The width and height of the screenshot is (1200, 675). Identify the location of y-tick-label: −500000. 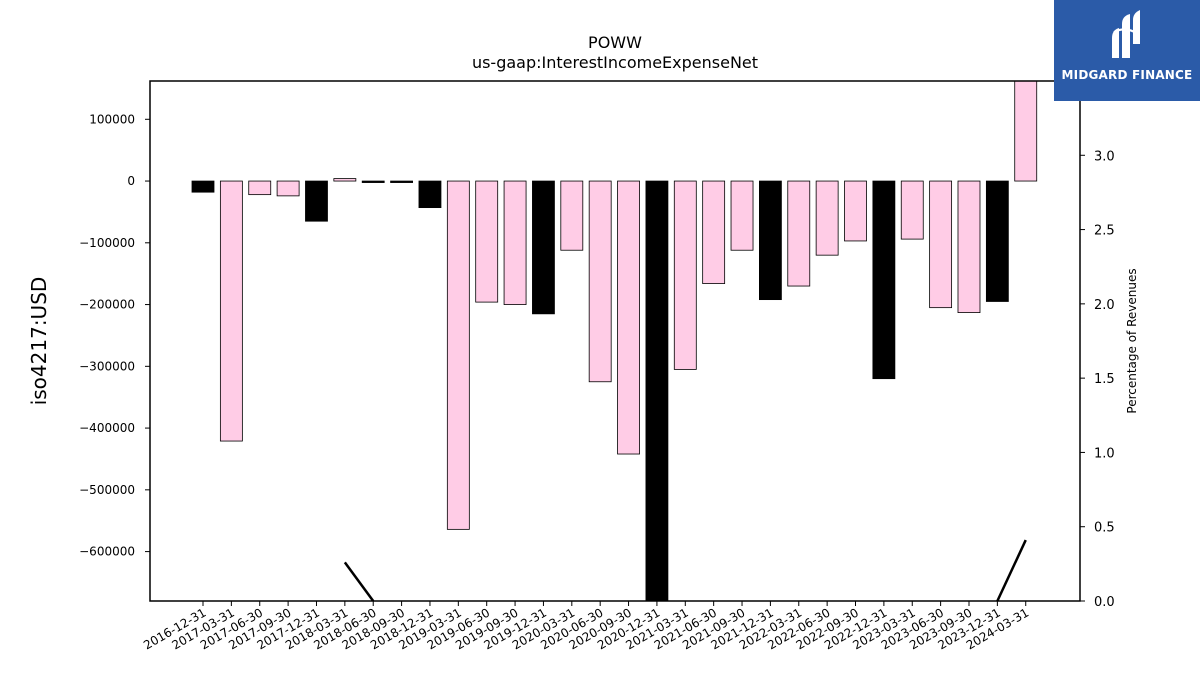
(107, 490).